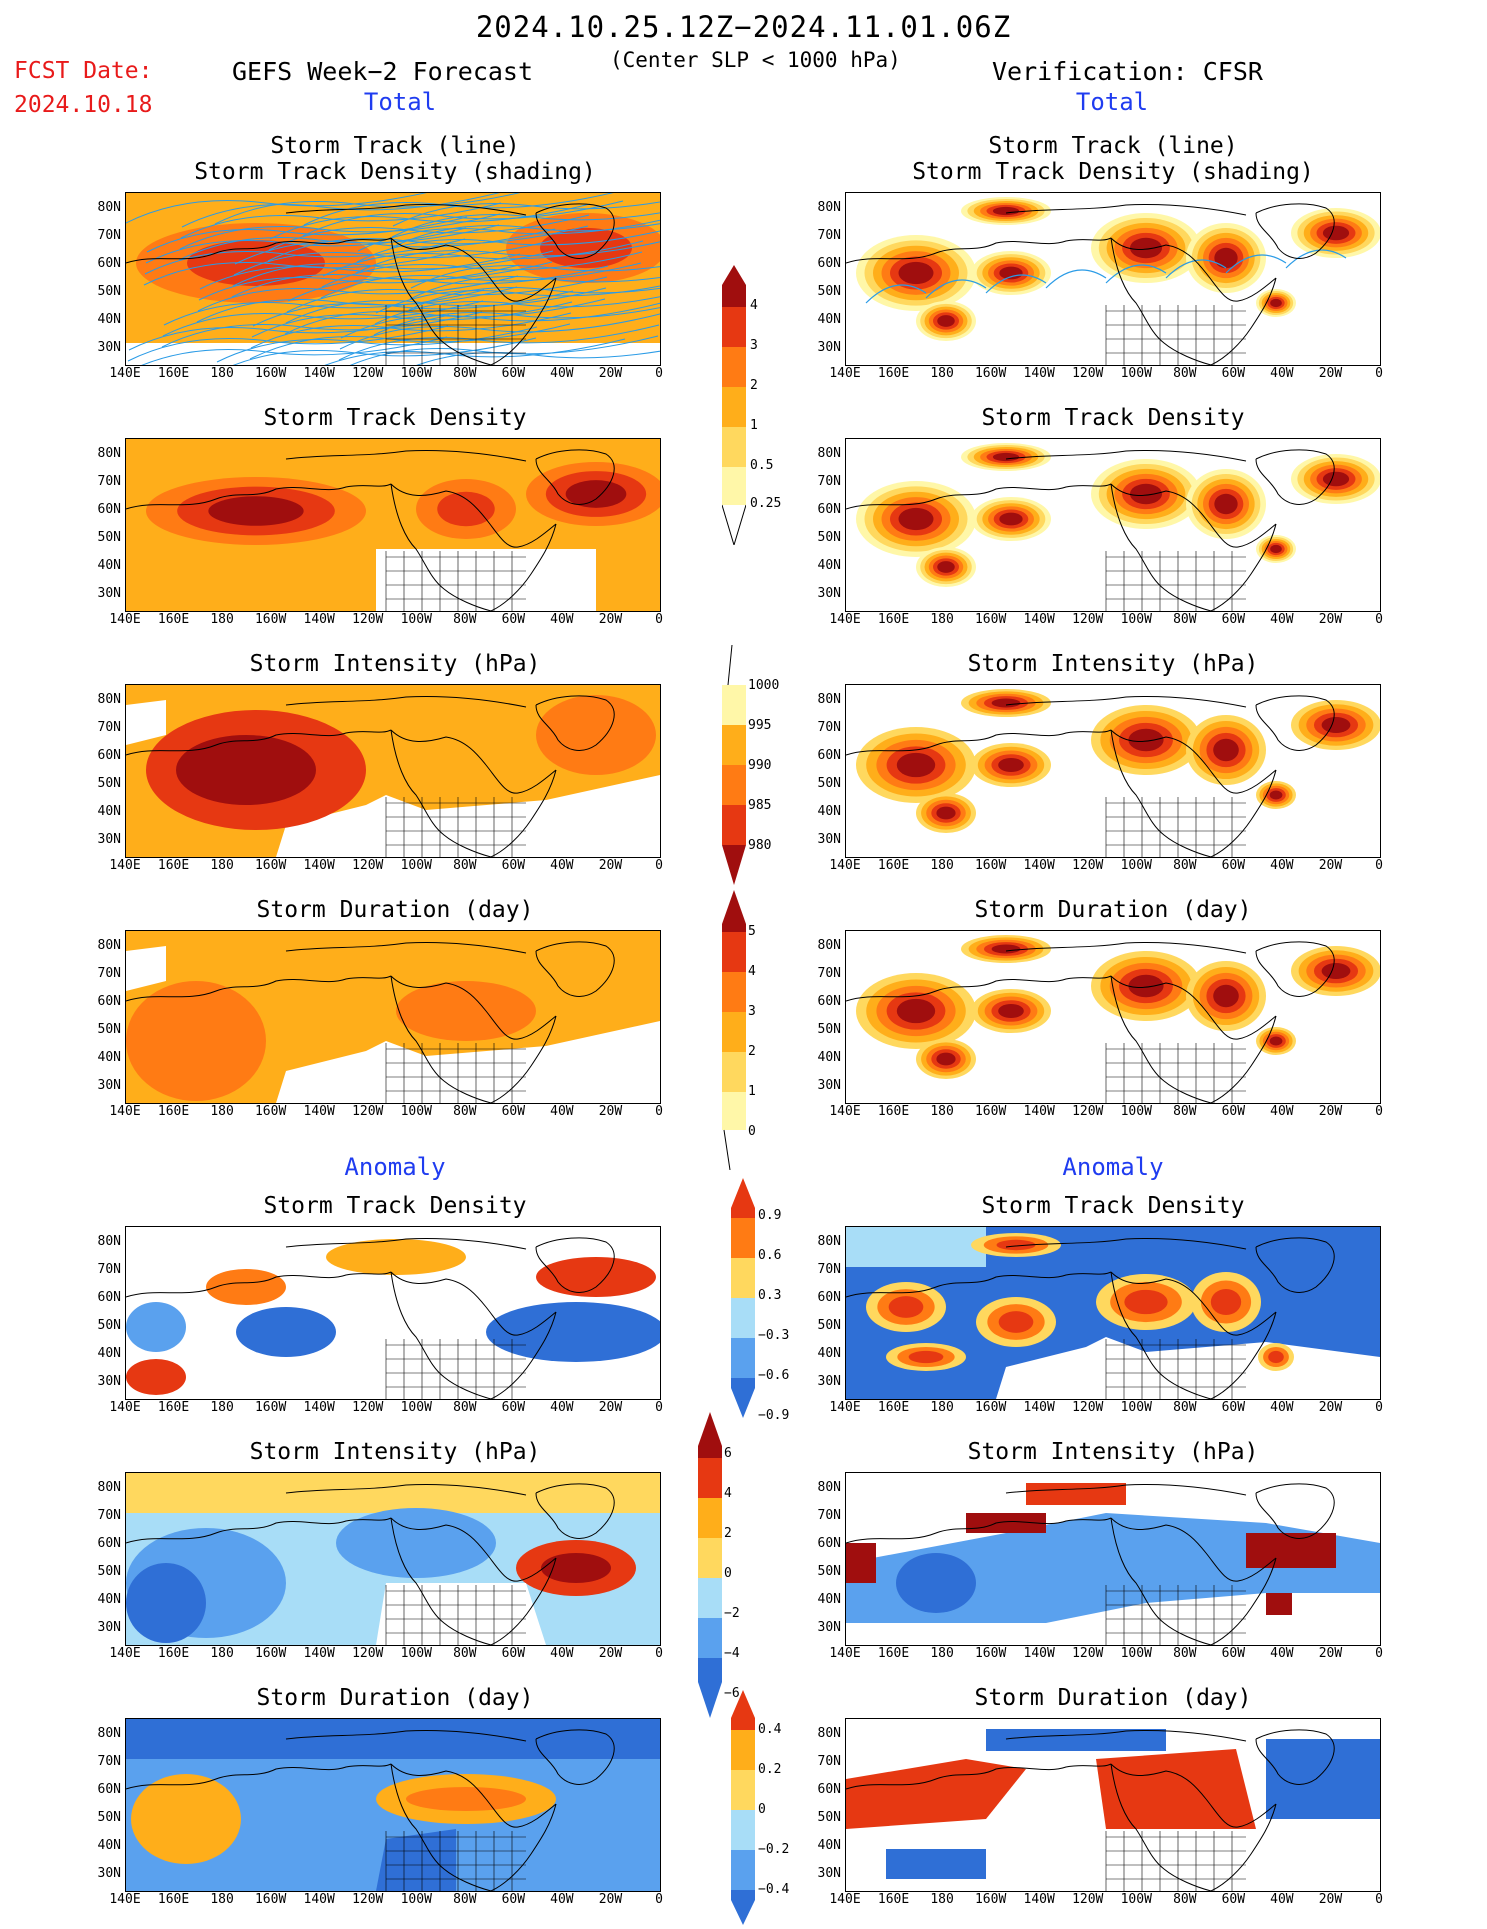 This screenshot has width=1487, height=1929. What do you see at coordinates (774, 1415) in the screenshot?
I see `cb-density-anom-l5: −0.9` at bounding box center [774, 1415].